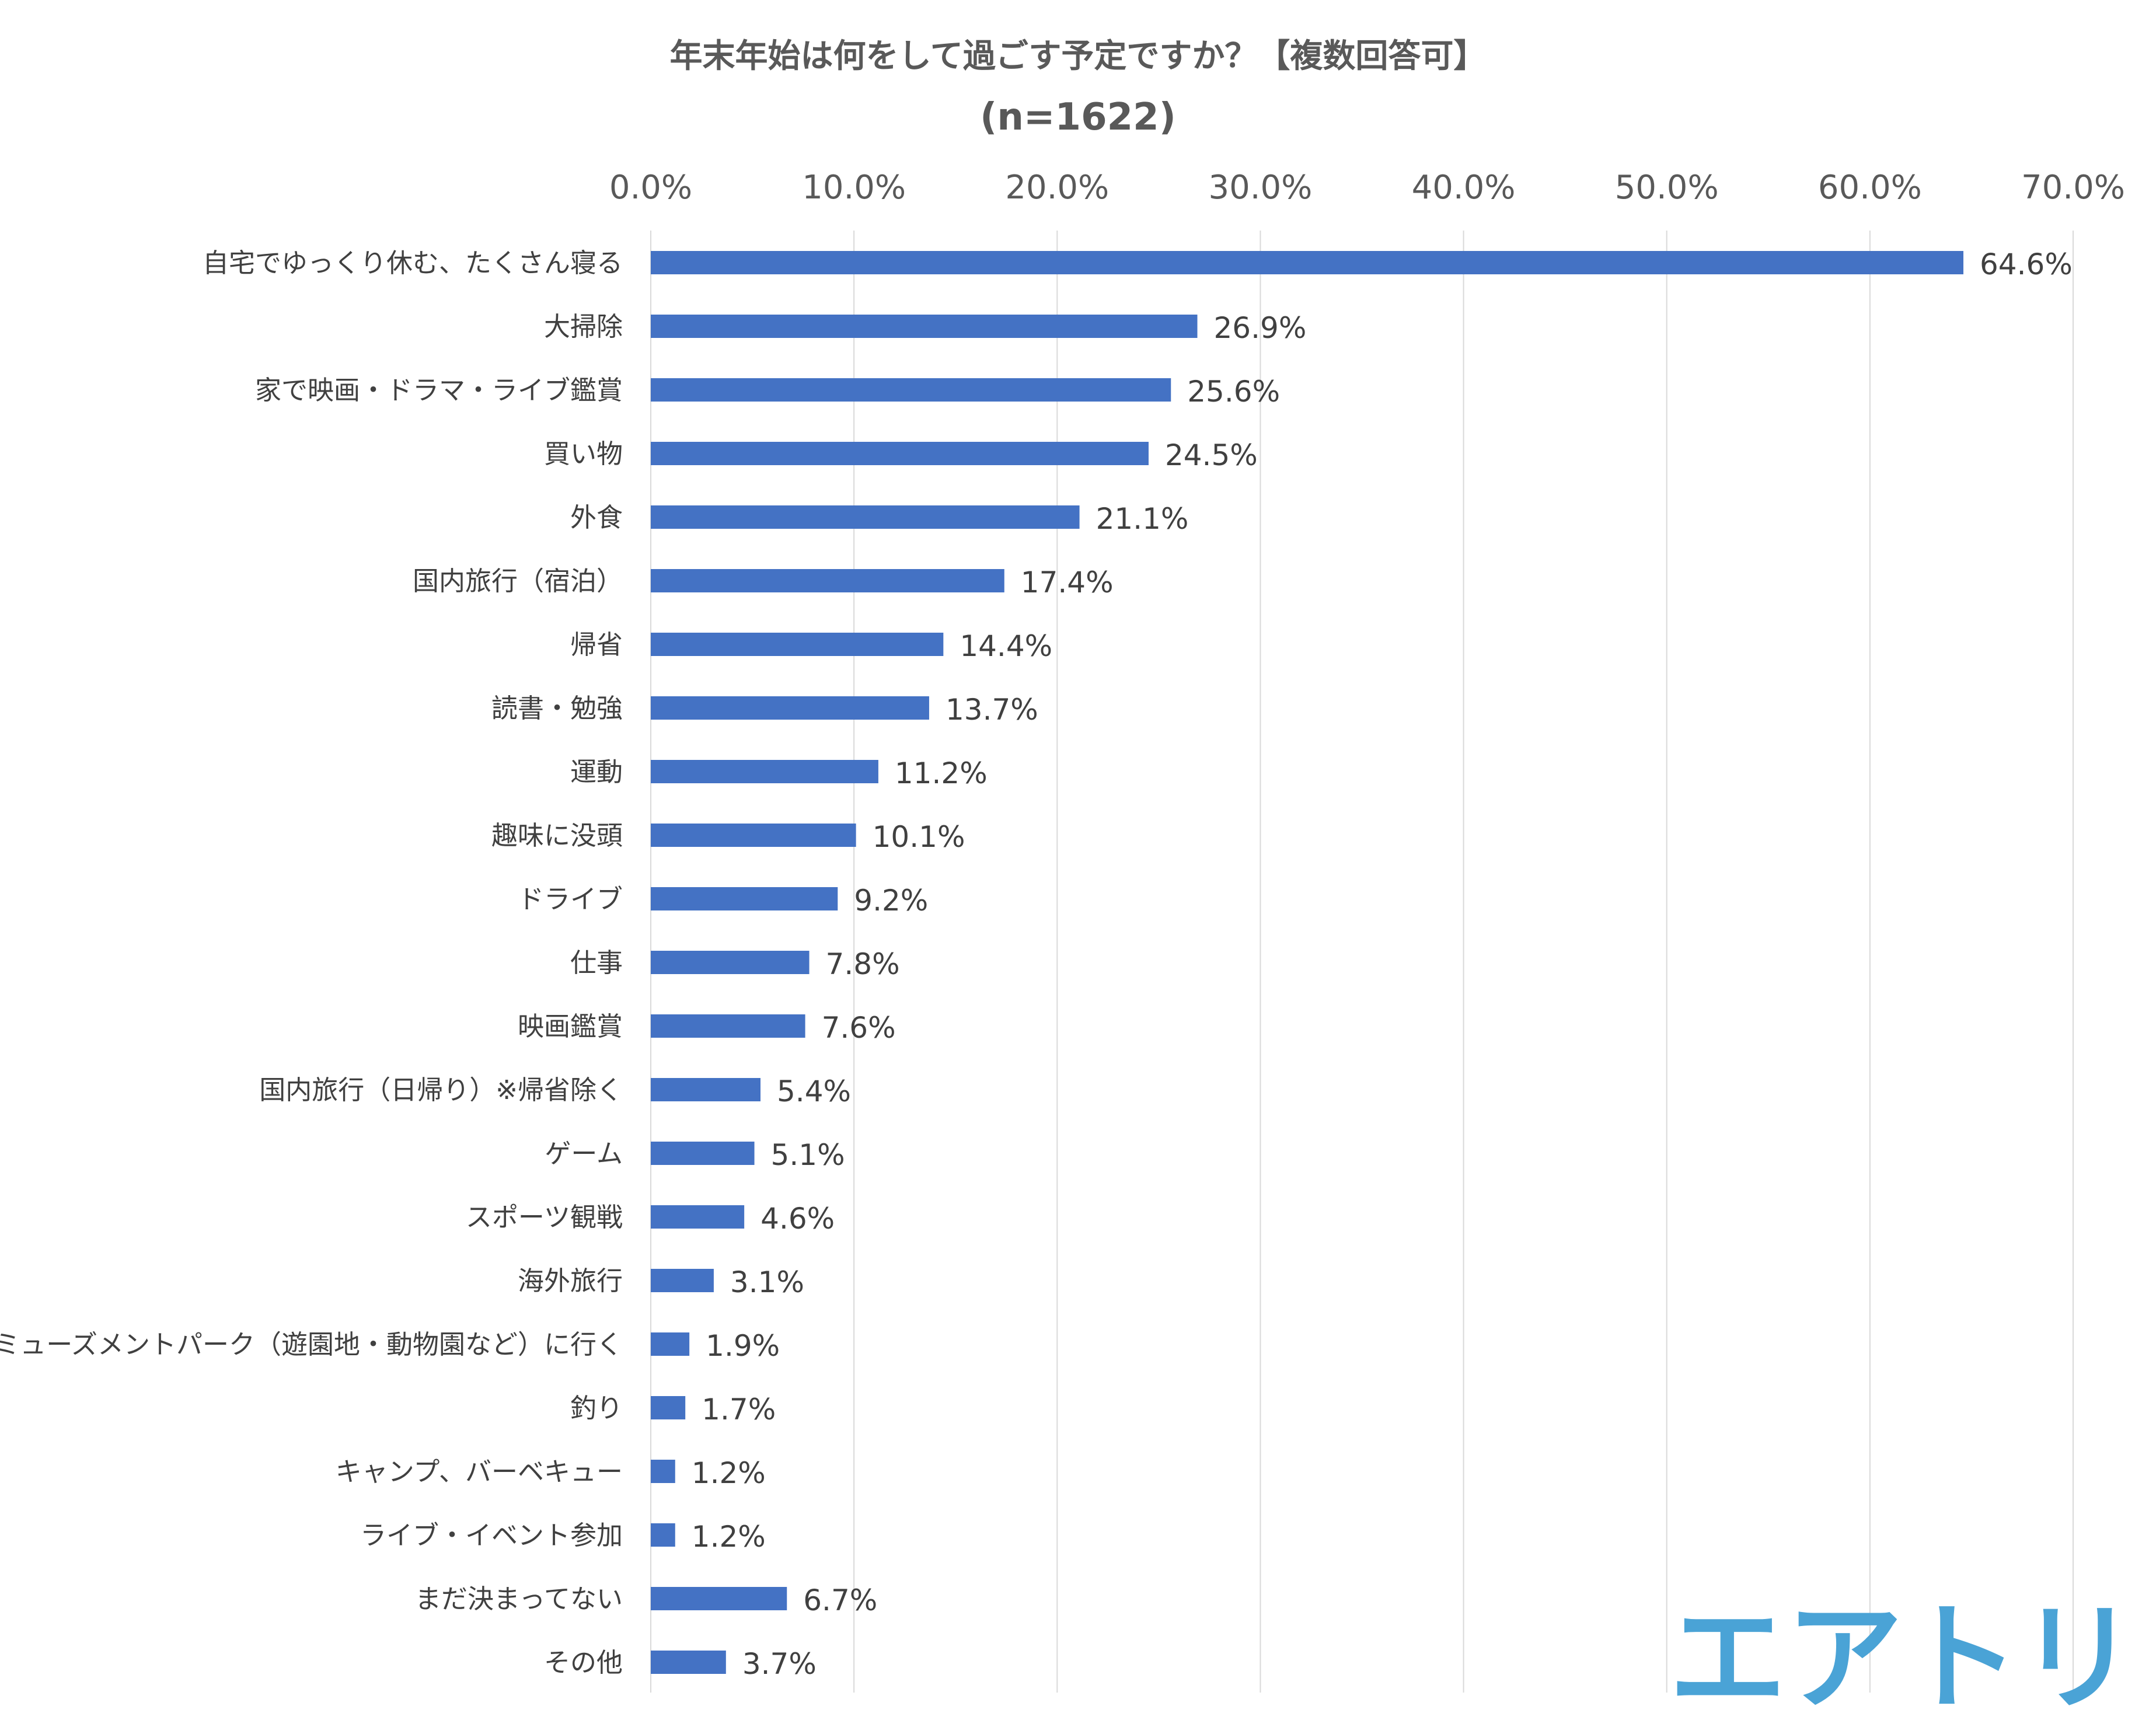  I want to click on value-label: 7.8%, so click(863, 964).